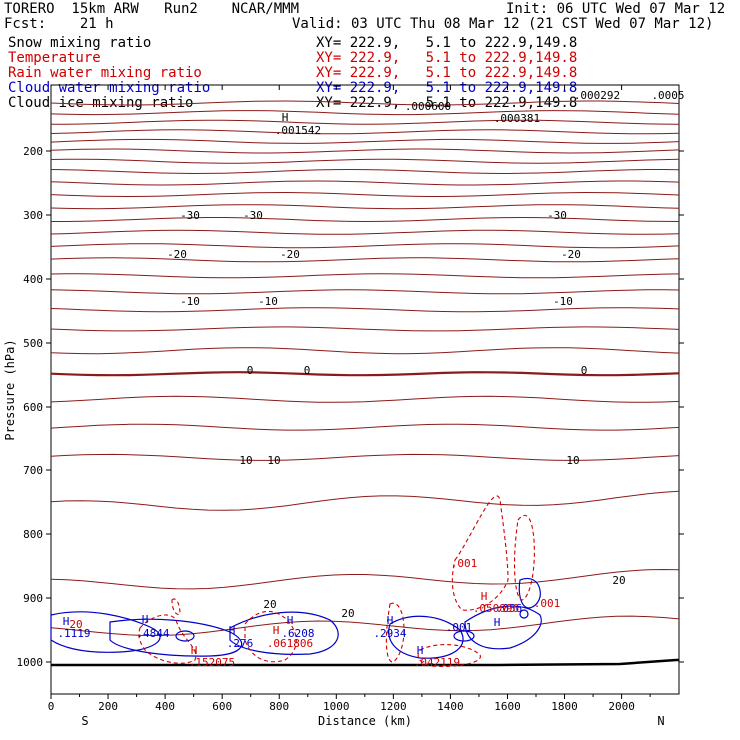 The image size is (740, 740). What do you see at coordinates (84, 721) in the screenshot?
I see `section-start-label: S` at bounding box center [84, 721].